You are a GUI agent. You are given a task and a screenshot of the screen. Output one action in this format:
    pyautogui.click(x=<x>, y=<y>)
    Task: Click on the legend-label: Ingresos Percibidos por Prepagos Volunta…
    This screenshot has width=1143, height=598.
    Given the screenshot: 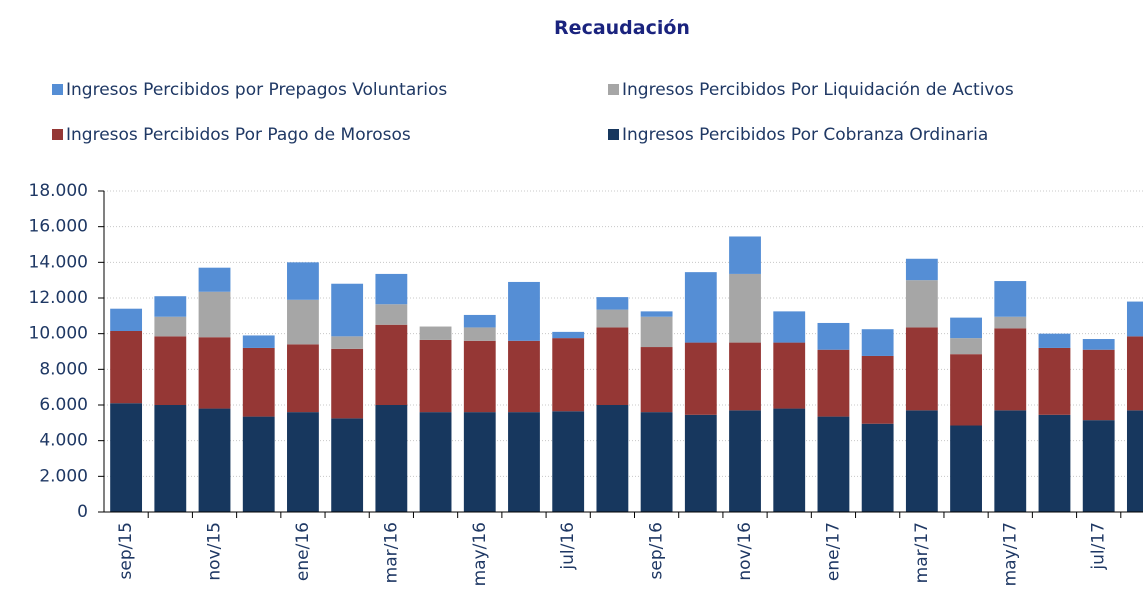 What is the action you would take?
    pyautogui.click(x=256, y=90)
    